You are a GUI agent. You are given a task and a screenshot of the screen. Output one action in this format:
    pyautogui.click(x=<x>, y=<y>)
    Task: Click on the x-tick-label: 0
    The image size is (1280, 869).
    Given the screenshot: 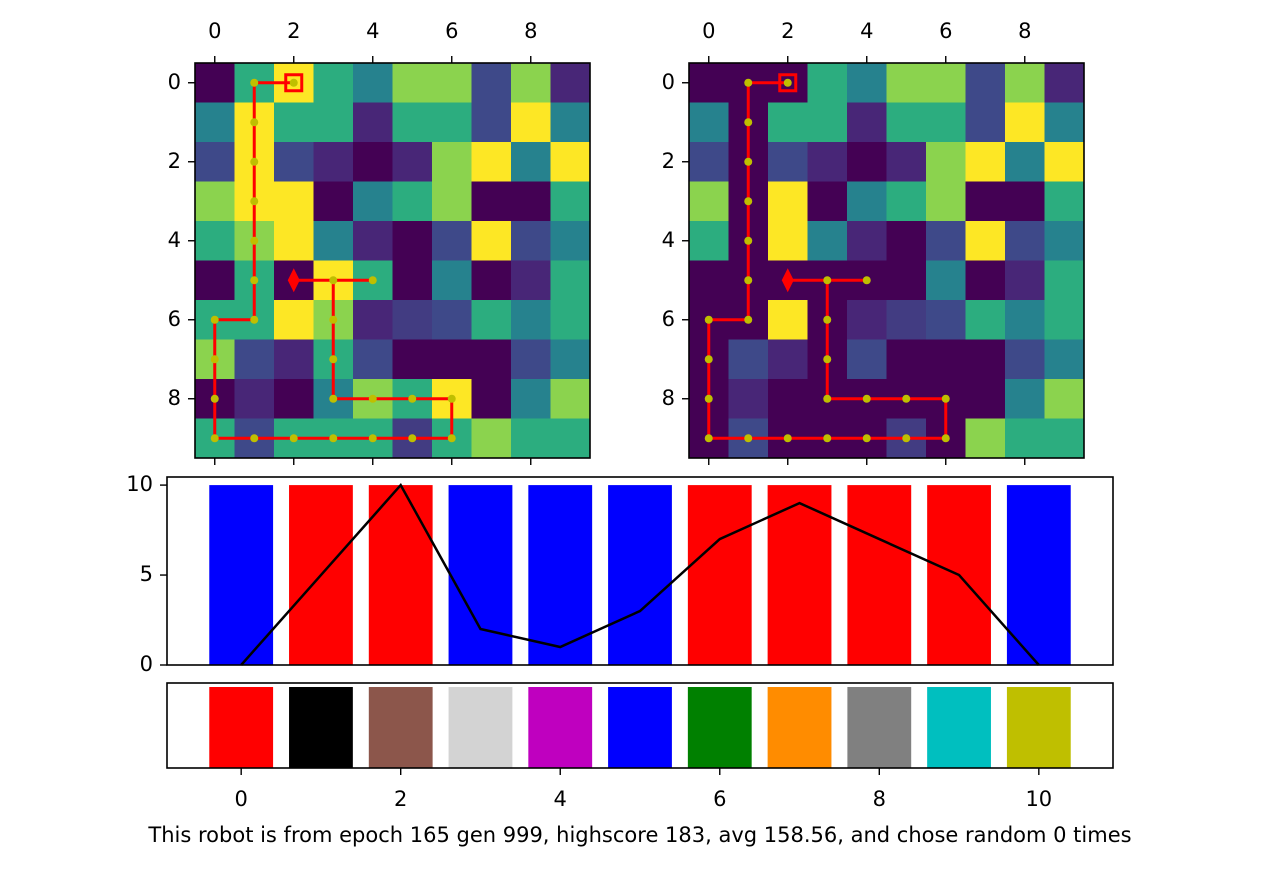 What is the action you would take?
    pyautogui.click(x=240, y=799)
    